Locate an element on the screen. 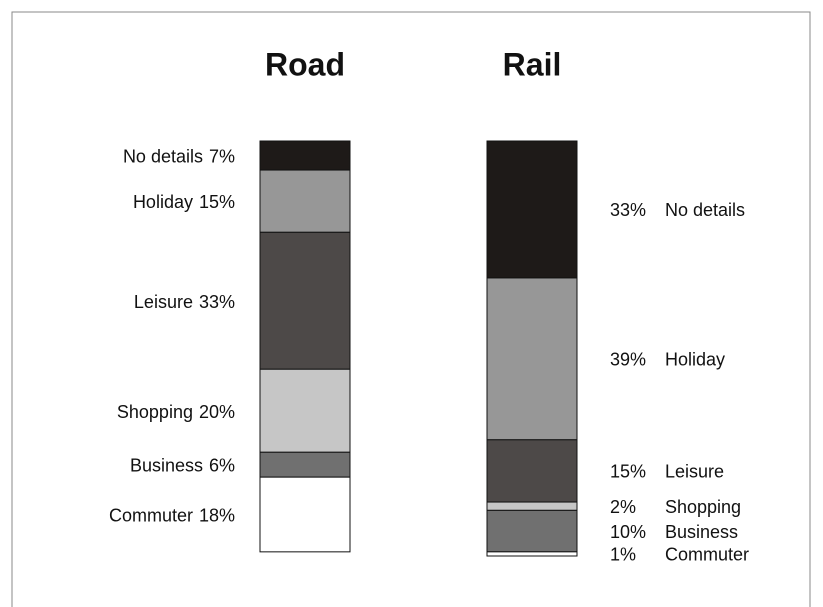 The width and height of the screenshot is (823, 607). value-label: 6% is located at coordinates (222, 465).